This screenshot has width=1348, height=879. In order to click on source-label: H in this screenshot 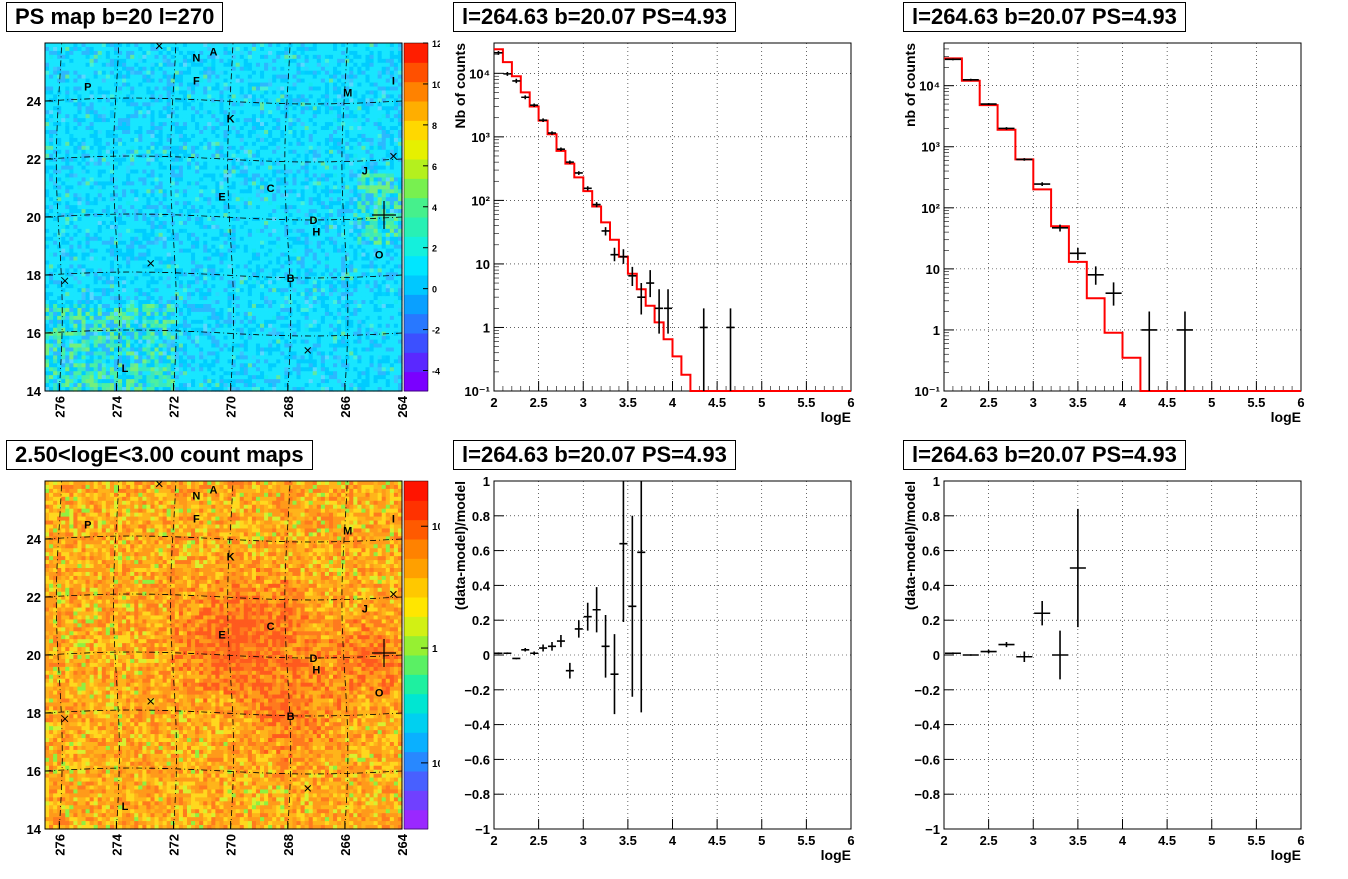, I will do `click(316, 671)`.